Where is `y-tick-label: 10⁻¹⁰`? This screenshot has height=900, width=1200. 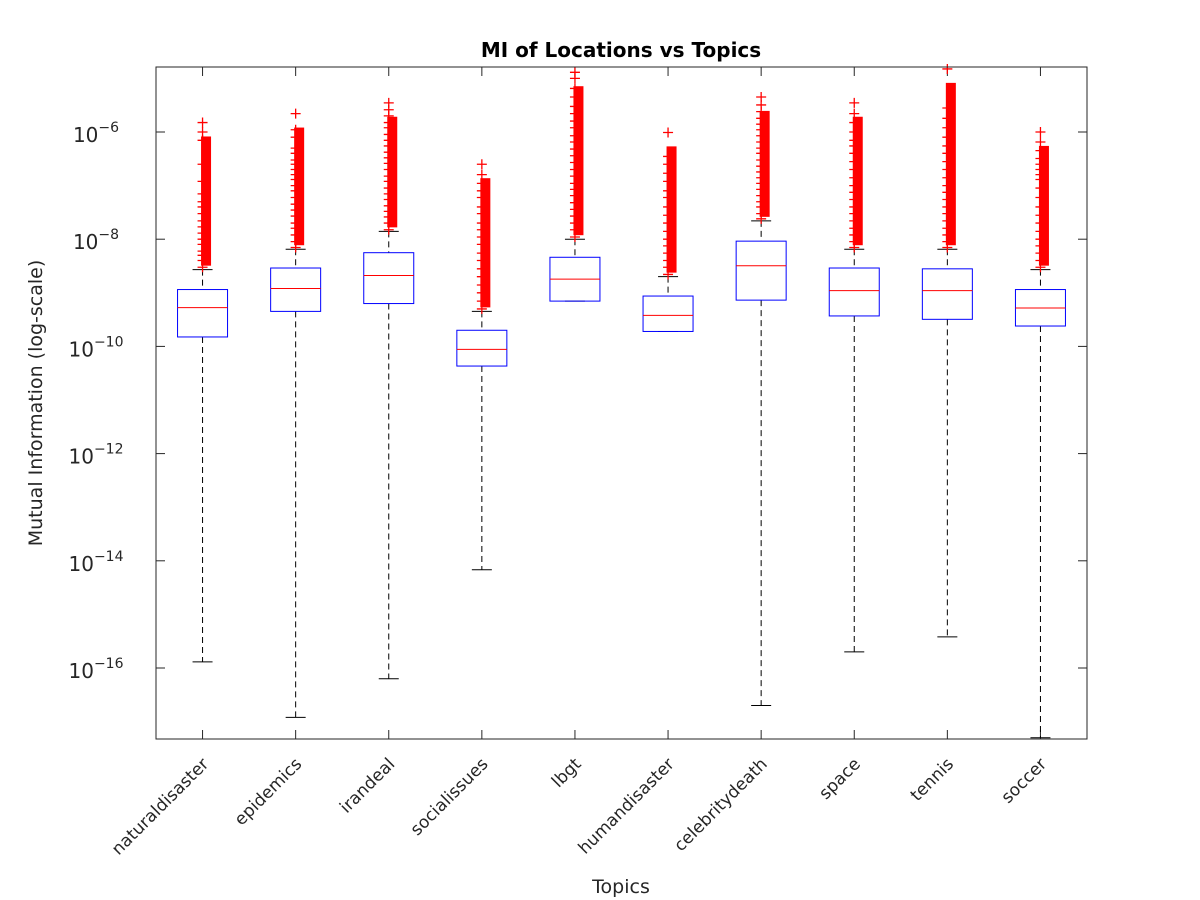
y-tick-label: 10⁻¹⁰ is located at coordinates (96, 347).